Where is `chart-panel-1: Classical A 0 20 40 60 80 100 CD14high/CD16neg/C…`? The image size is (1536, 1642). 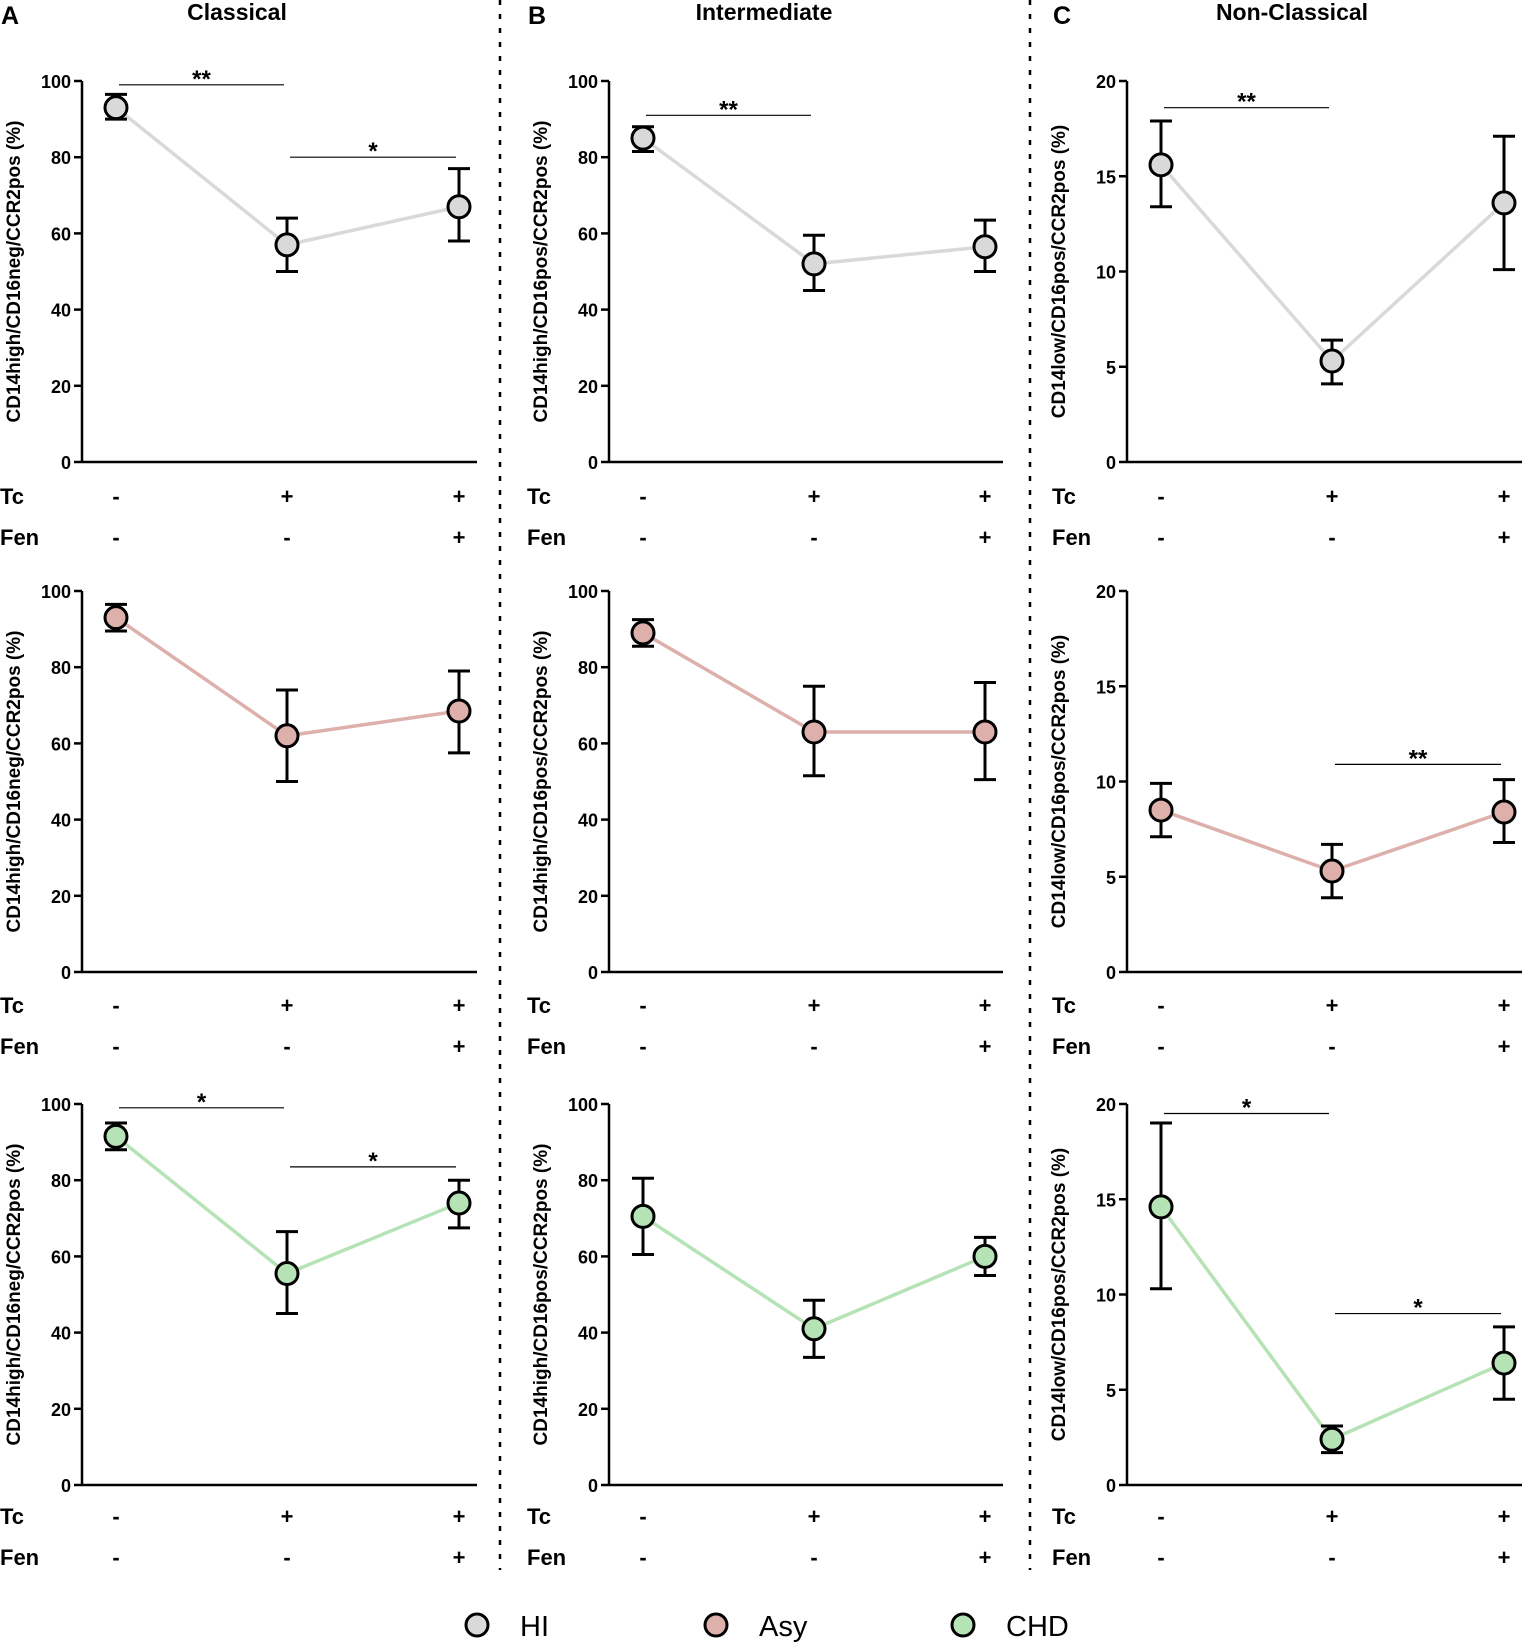 chart-panel-1: Classical A 0 20 40 60 80 100 CD14high/CD16neg/C… is located at coordinates (238, 275).